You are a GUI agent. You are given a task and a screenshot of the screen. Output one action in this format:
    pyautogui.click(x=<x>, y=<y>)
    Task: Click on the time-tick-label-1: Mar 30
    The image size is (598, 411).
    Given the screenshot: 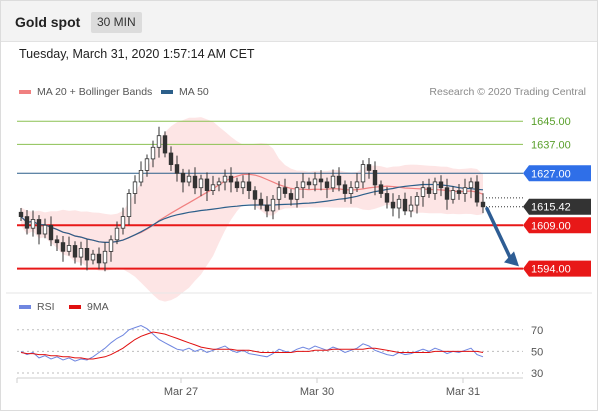 What is the action you would take?
    pyautogui.click(x=317, y=392)
    